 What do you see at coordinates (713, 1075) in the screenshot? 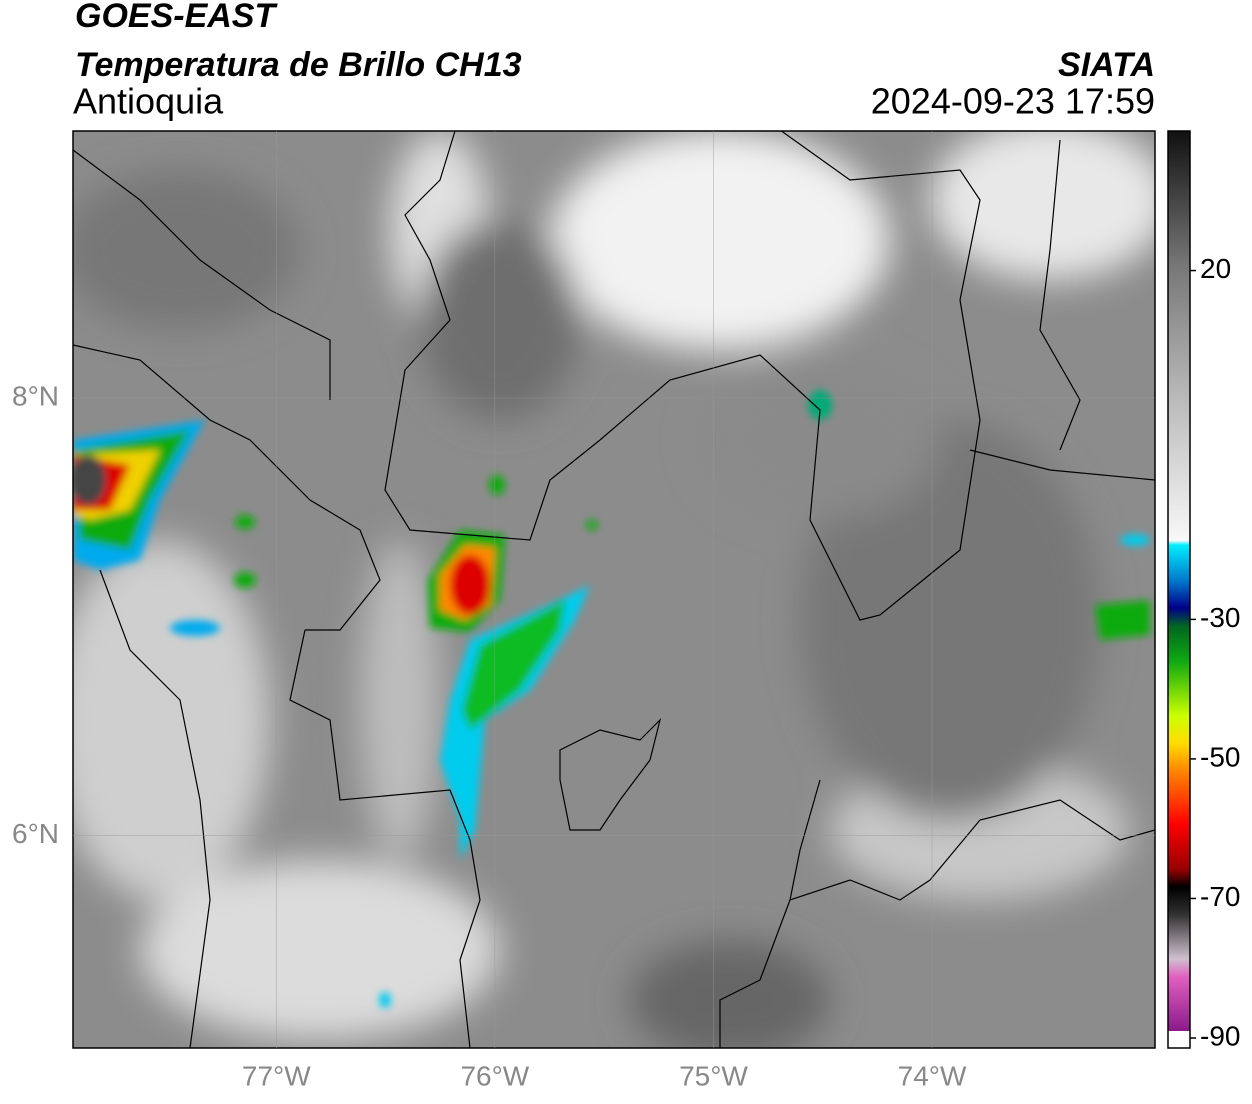
I see `x-tick-label: 75°W` at bounding box center [713, 1075].